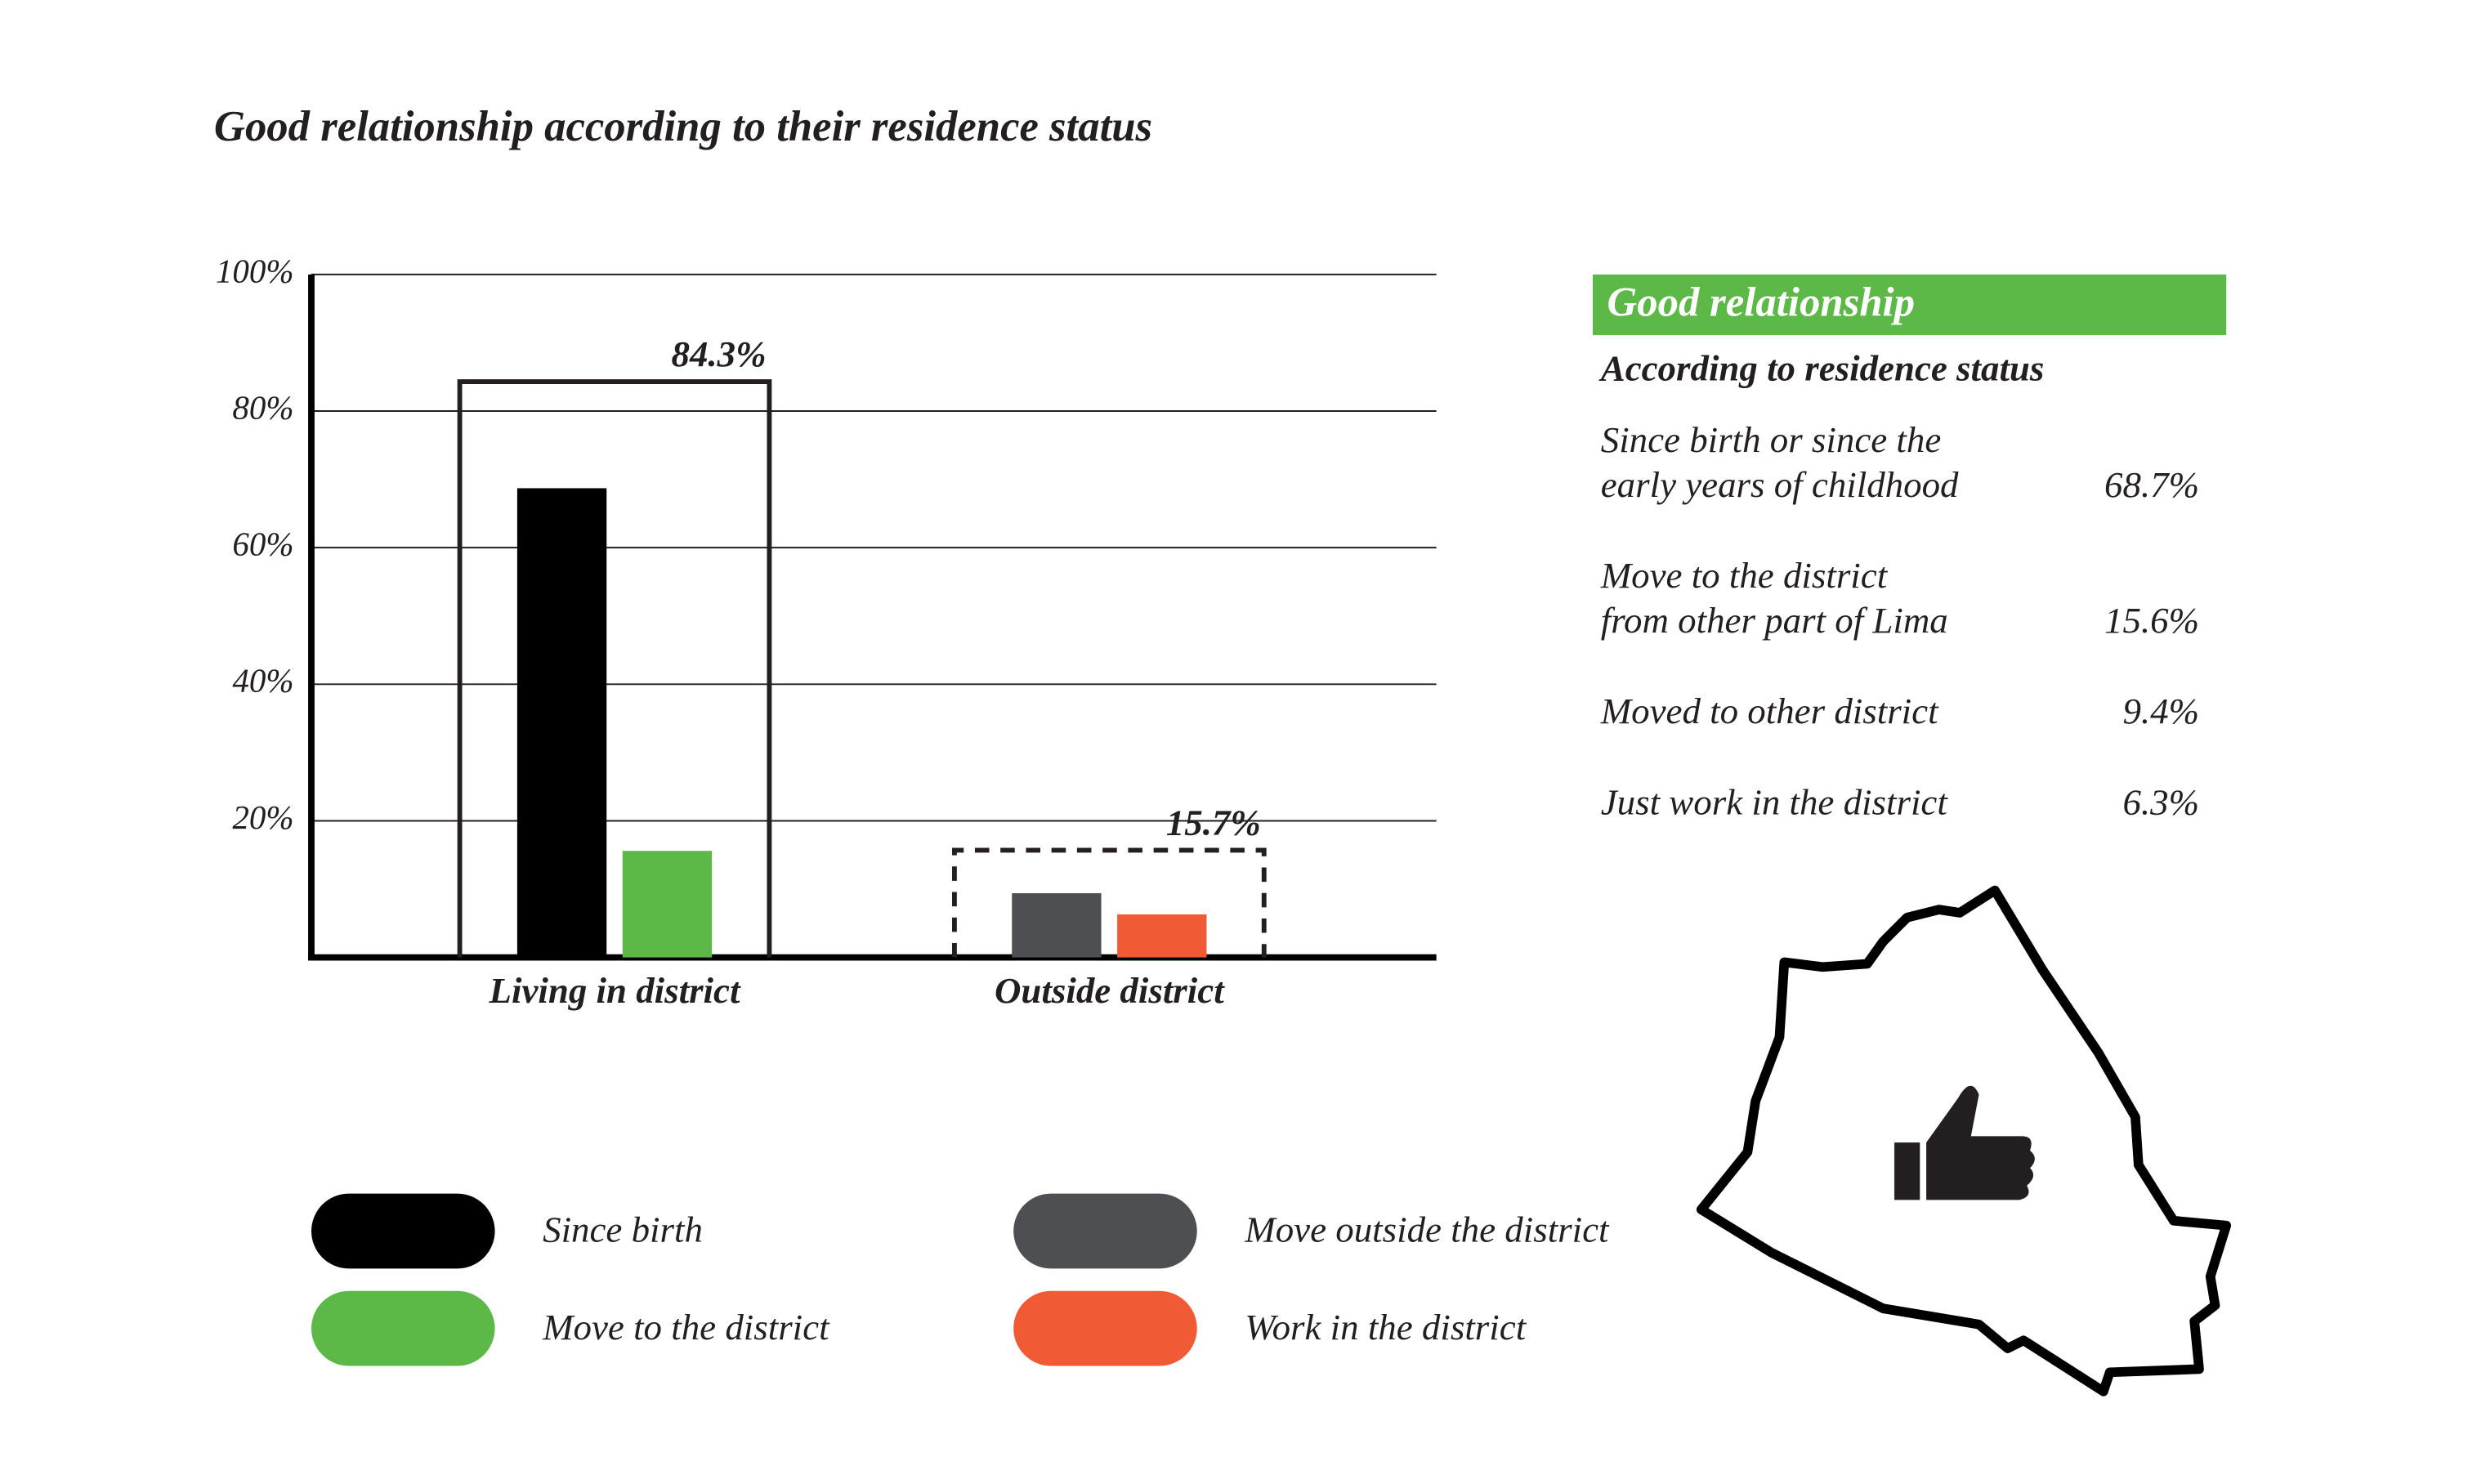 The width and height of the screenshot is (2477, 1484). I want to click on legend-label: Since birth, so click(623, 1229).